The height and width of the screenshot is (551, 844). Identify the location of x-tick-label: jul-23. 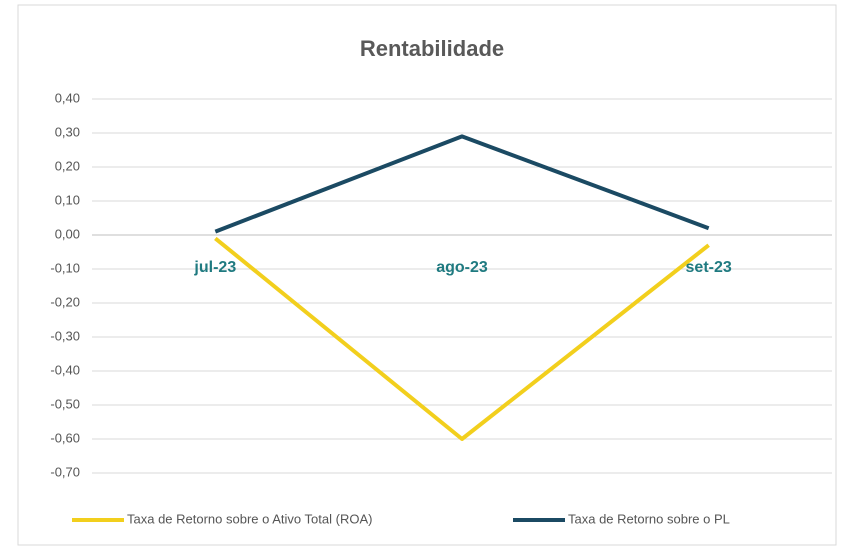
(214, 267).